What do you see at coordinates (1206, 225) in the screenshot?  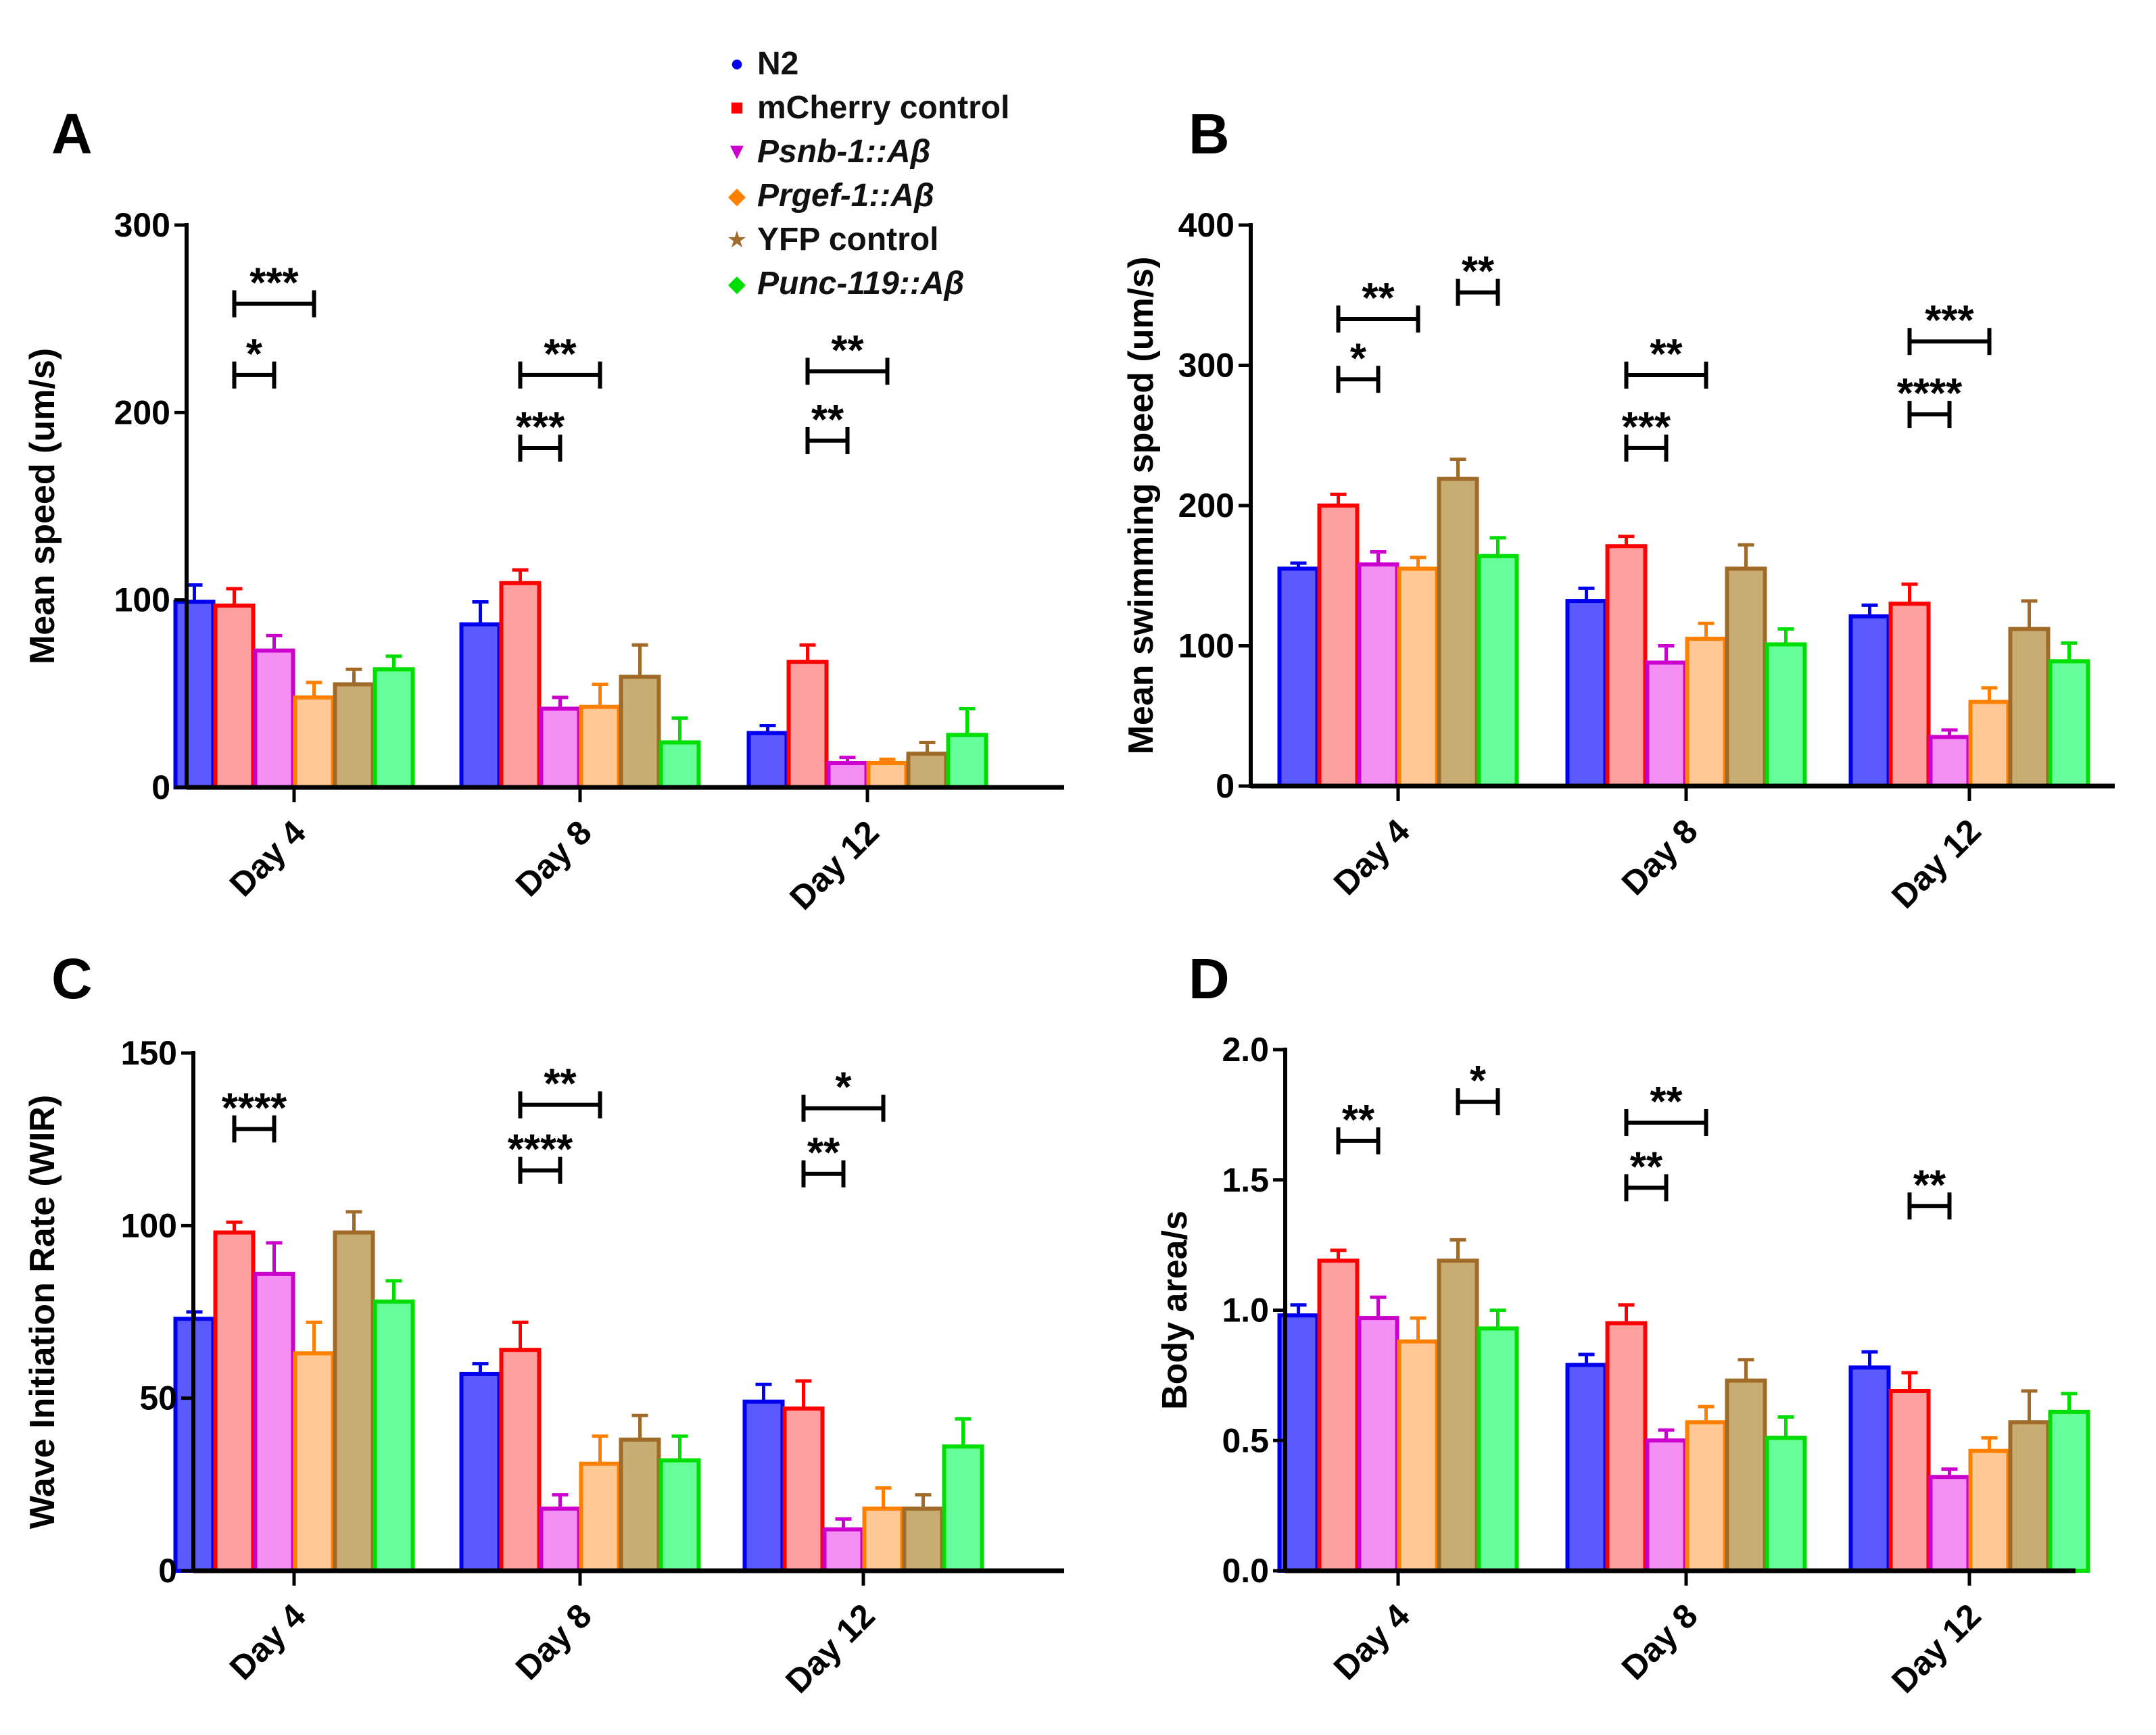 I see `y-tick-label: 400` at bounding box center [1206, 225].